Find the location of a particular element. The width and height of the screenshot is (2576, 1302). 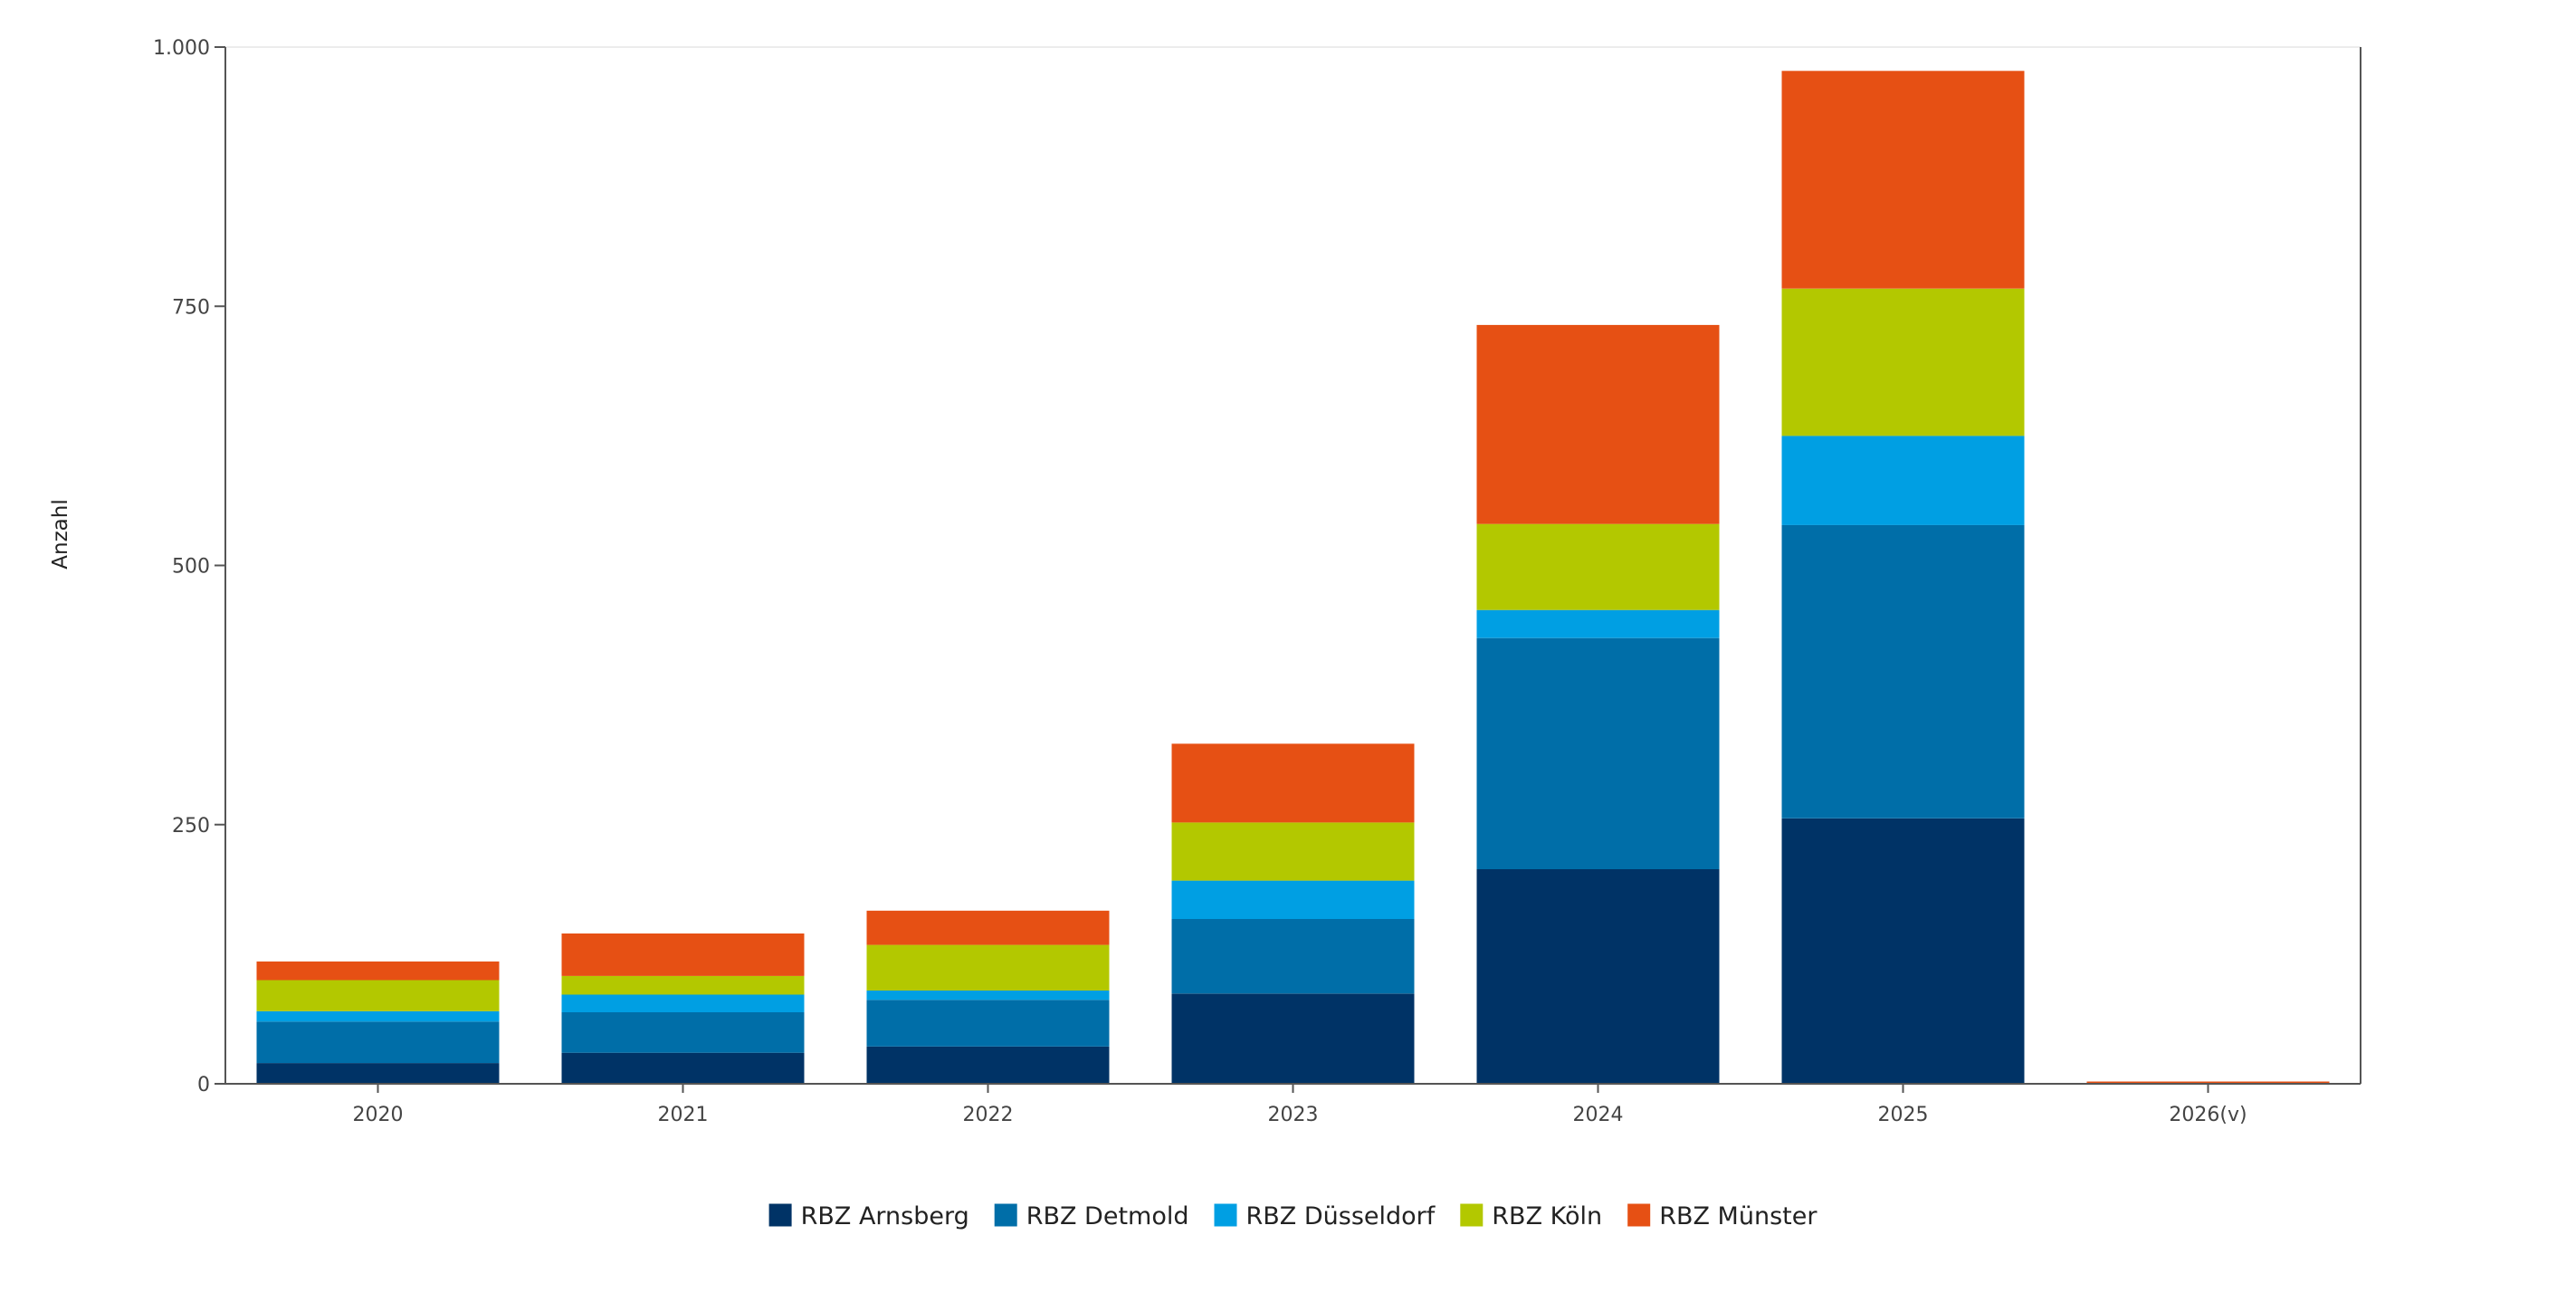

x-tick-label: 2020 is located at coordinates (379, 1115).